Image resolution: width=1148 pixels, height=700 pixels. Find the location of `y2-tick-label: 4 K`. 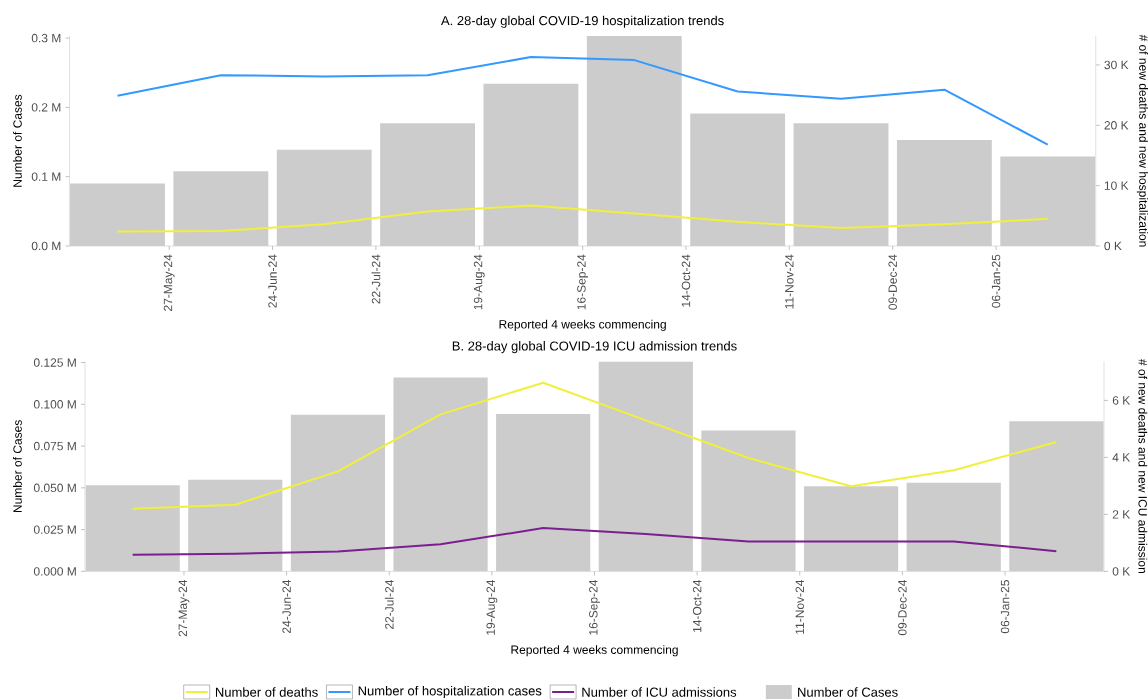

y2-tick-label: 4 K is located at coordinates (1121, 457).